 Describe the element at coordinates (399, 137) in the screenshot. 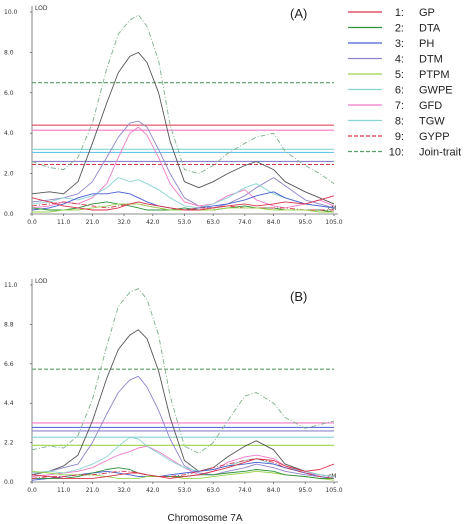

I see `legend-number: 9:` at that location.